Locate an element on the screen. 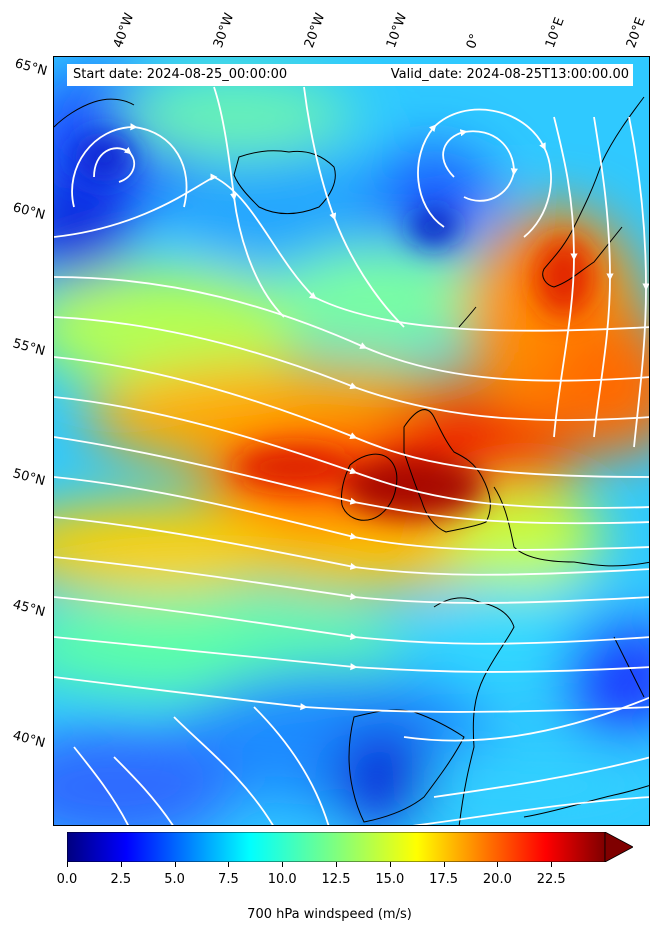  colorbar-tick-label: 7.5 is located at coordinates (228, 879).